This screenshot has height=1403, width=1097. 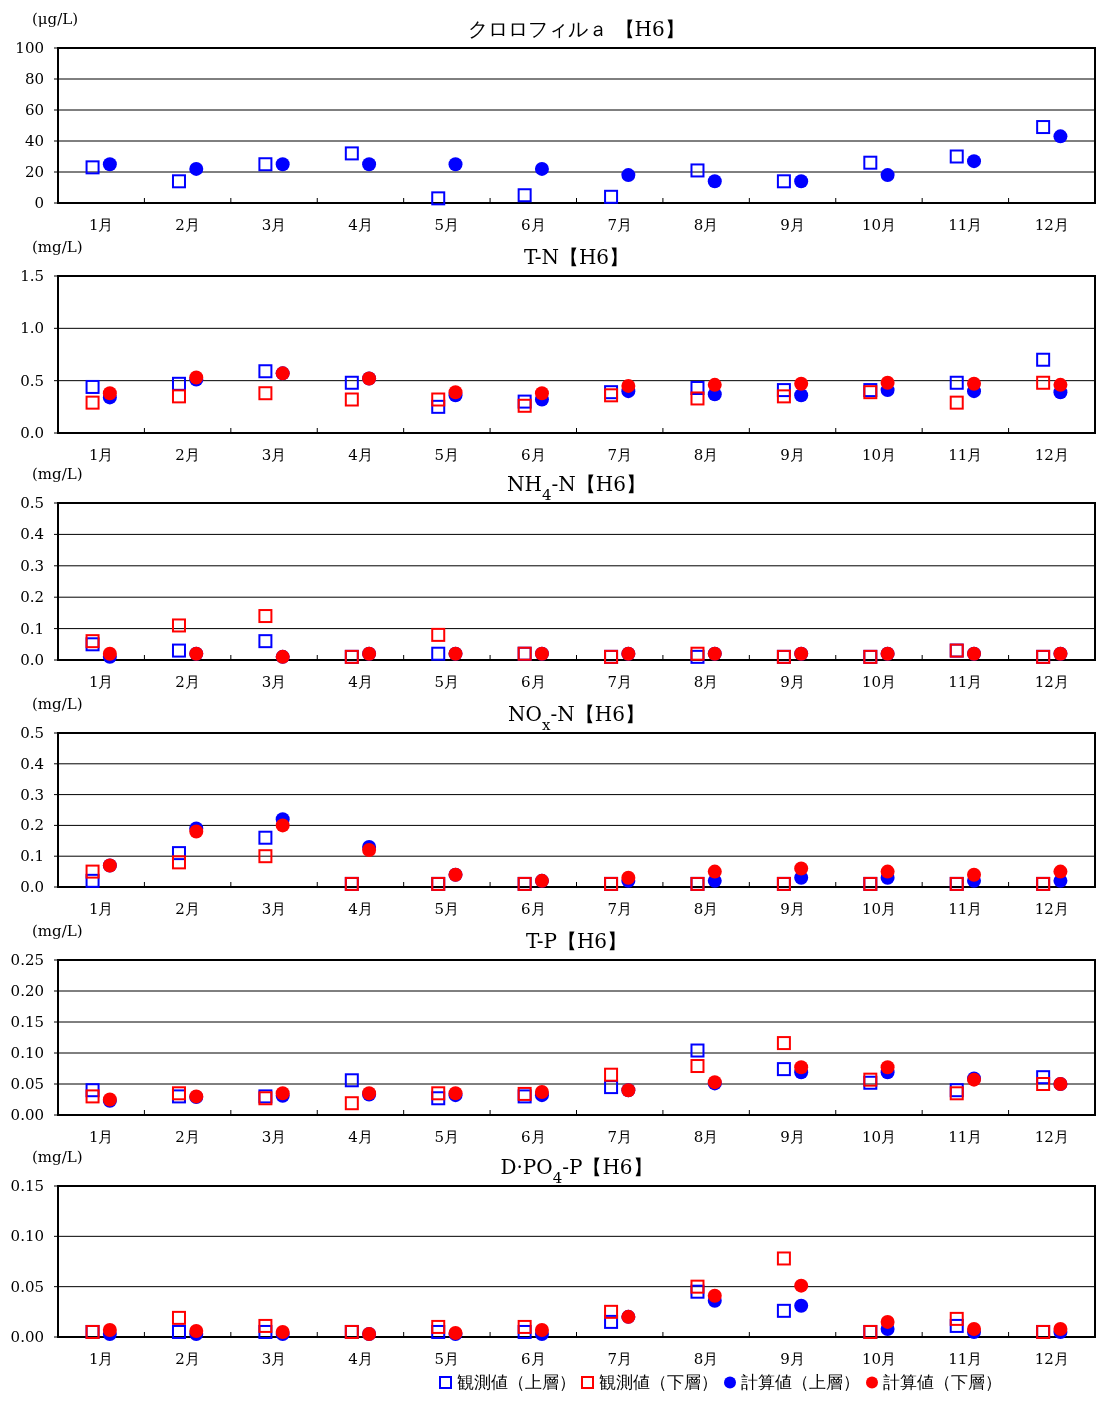 I want to click on y-tick-label: 20, so click(x=34, y=172).